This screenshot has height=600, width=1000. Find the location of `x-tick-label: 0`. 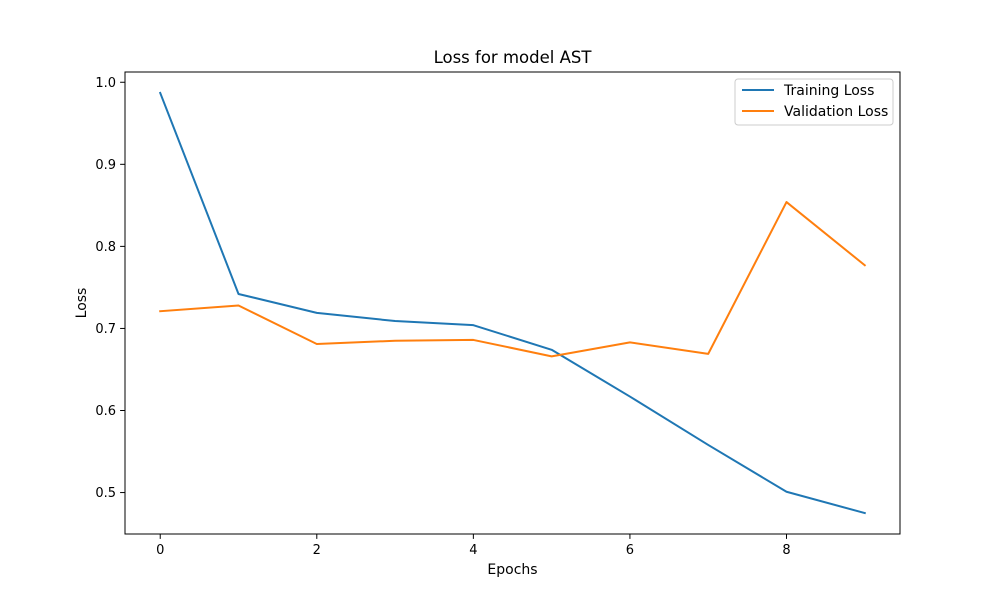

x-tick-label: 0 is located at coordinates (160, 550).